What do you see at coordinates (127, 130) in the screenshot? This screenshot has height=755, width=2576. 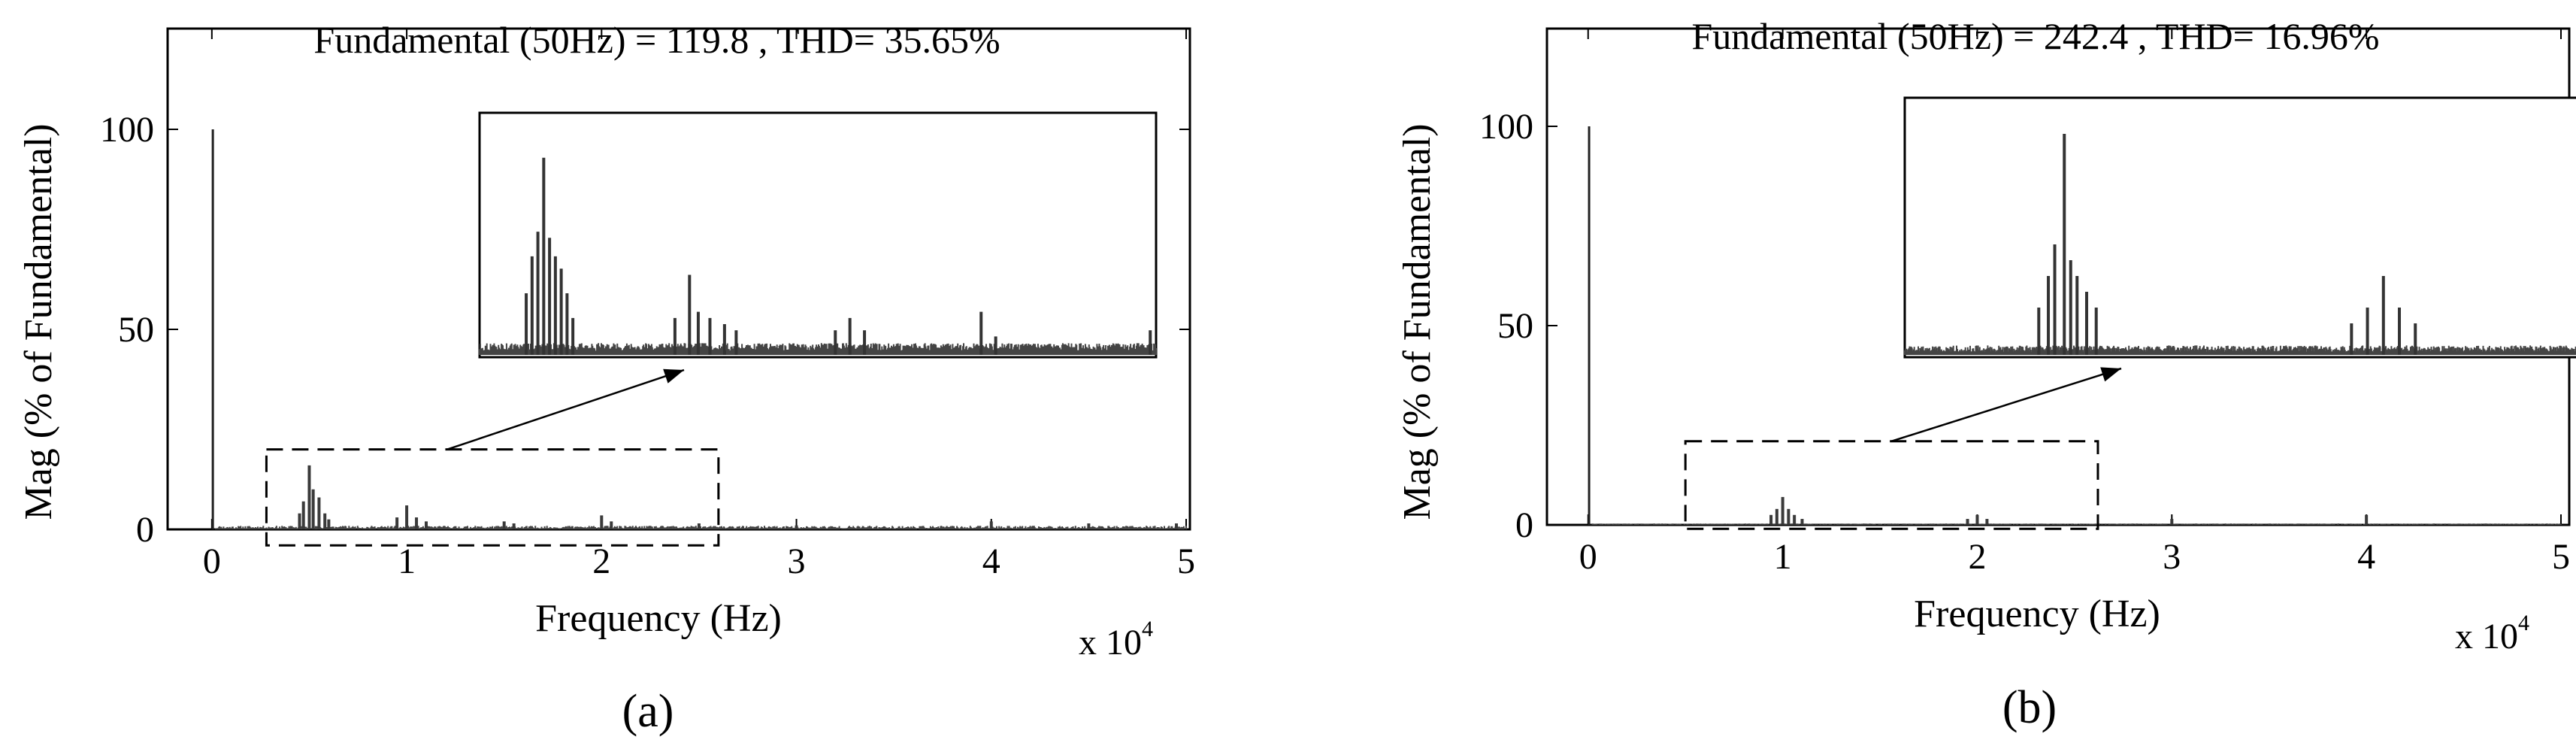 I see `panel-a-ytick-label: 100` at bounding box center [127, 130].